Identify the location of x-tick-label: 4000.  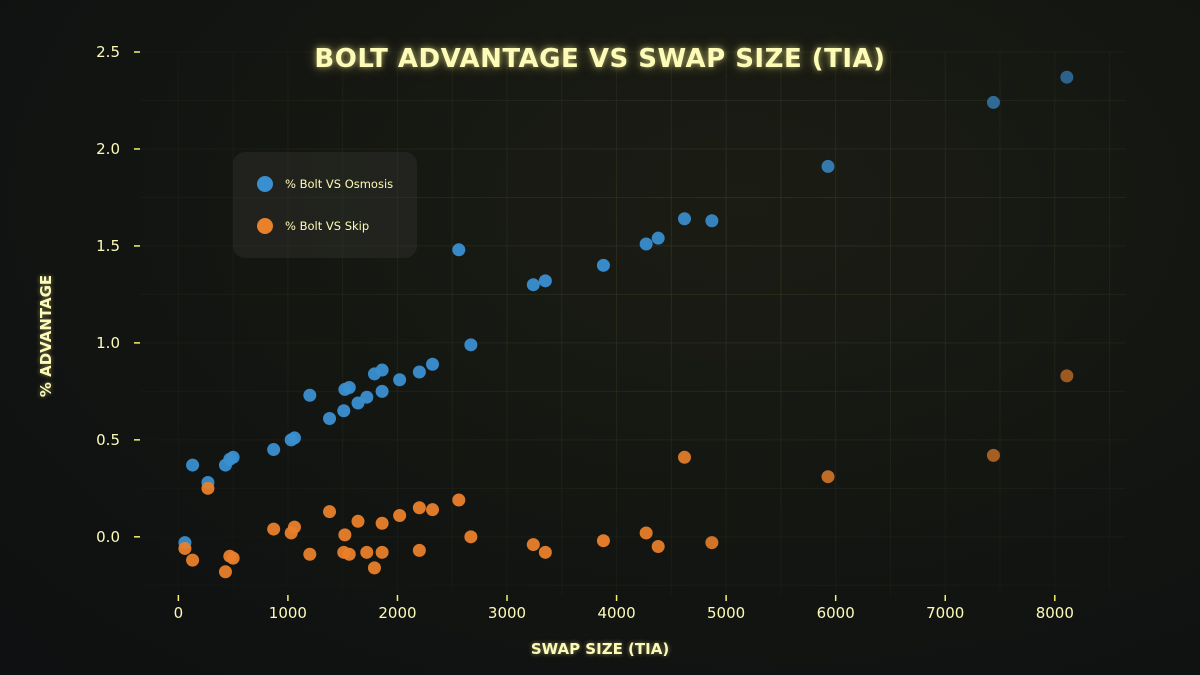
(616, 613).